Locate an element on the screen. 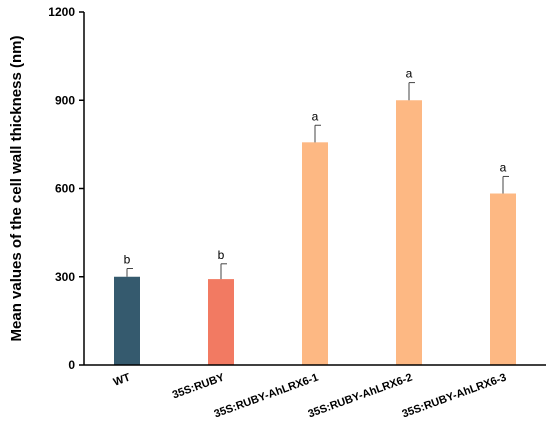 Image resolution: width=550 pixels, height=444 pixels. y-tick-label: 300 is located at coordinates (65, 277).